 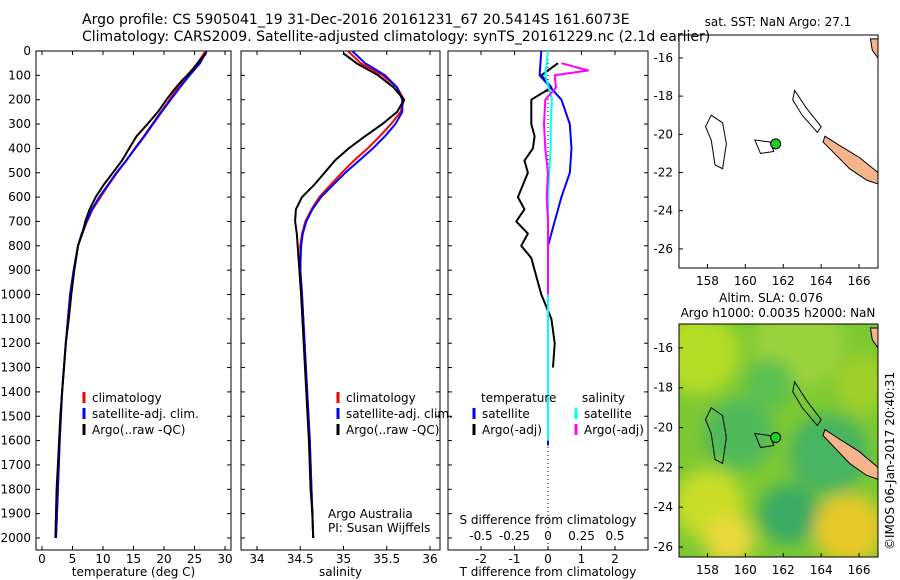 I want to click on y-tick-label: 1500, so click(x=15, y=416).